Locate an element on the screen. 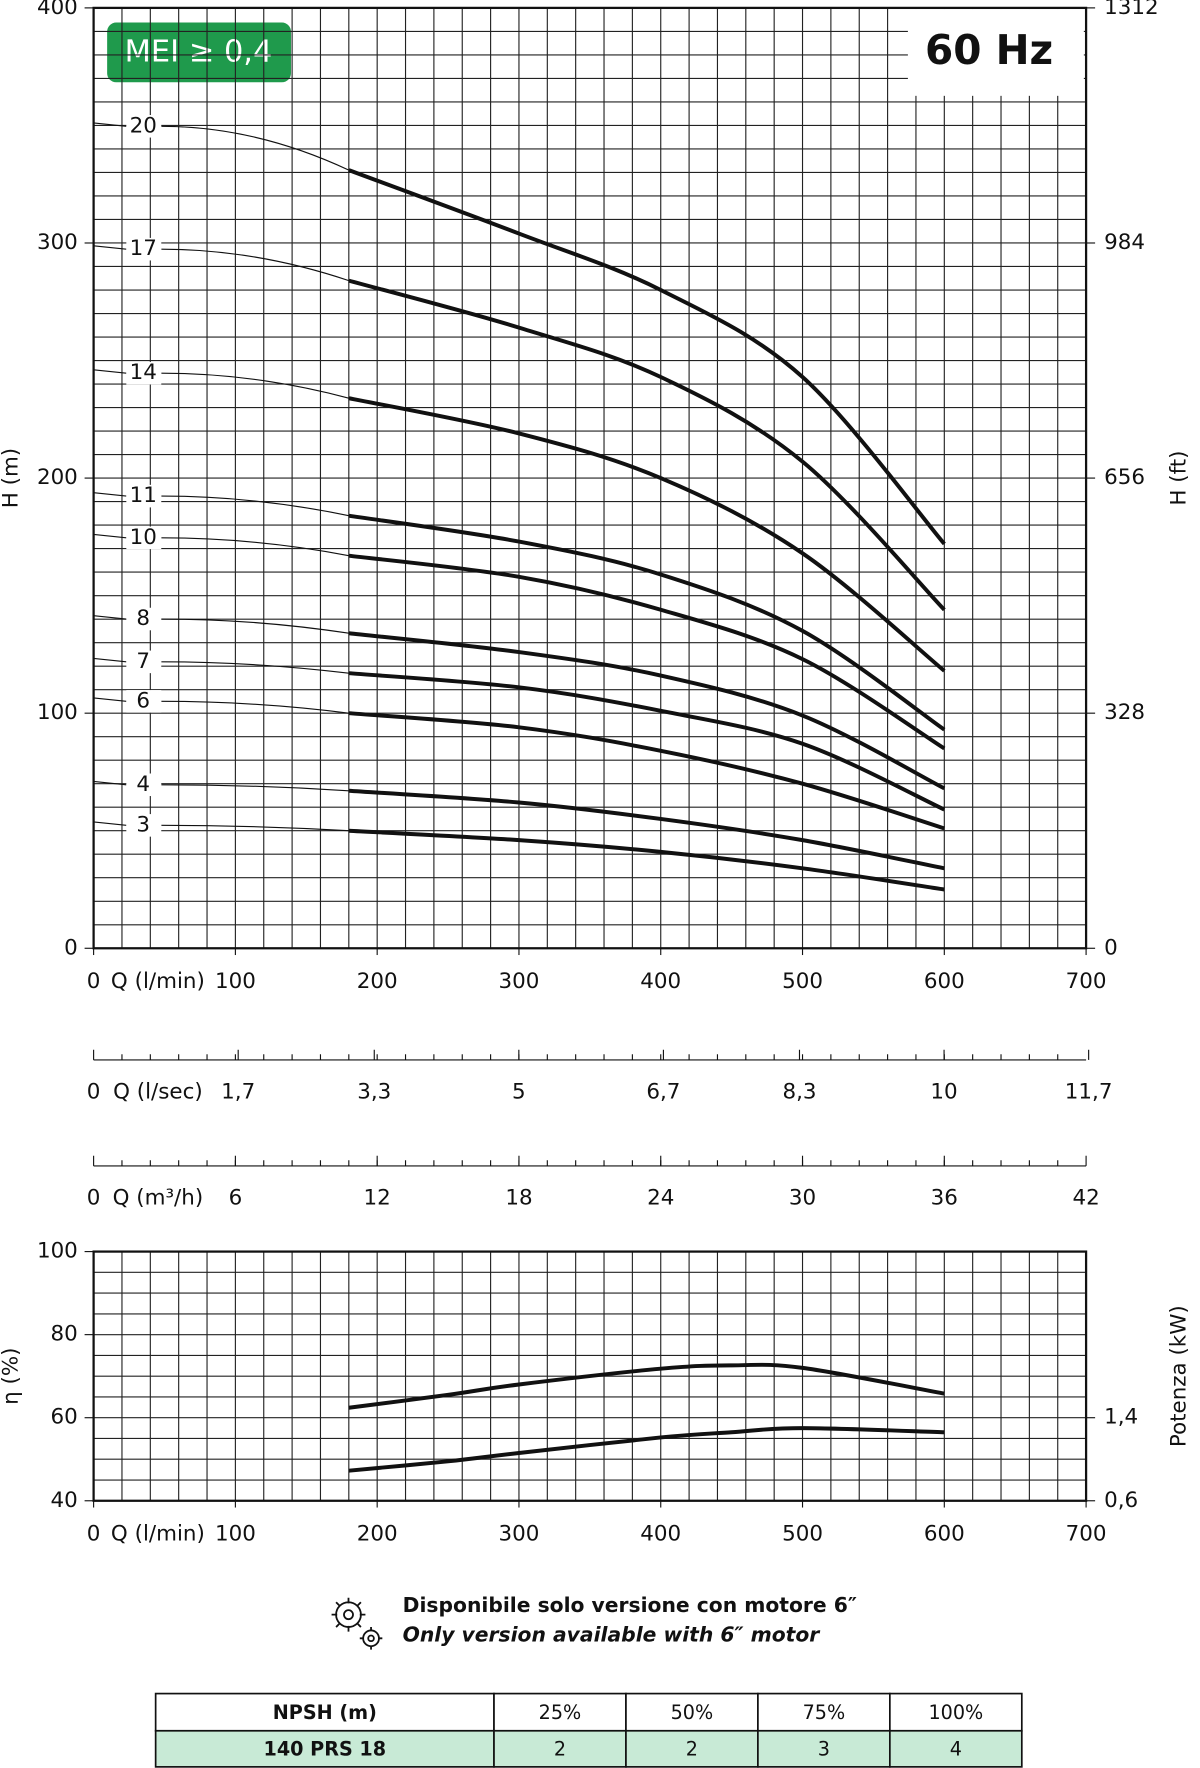 The height and width of the screenshot is (1768, 1200). series-label: 8 is located at coordinates (143, 618).